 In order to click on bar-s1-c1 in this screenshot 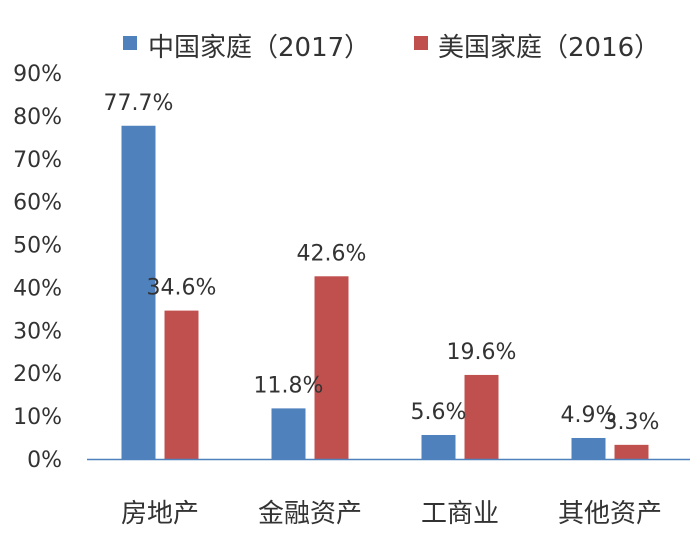, I will do `click(331, 367)`.